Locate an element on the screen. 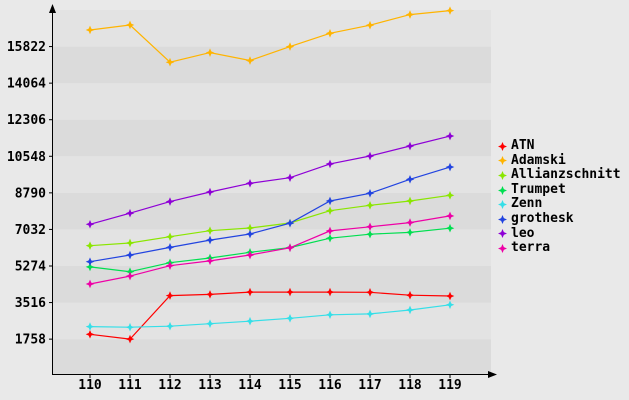 Image resolution: width=629 pixels, height=400 pixels. legend-label: ATN is located at coordinates (523, 145).